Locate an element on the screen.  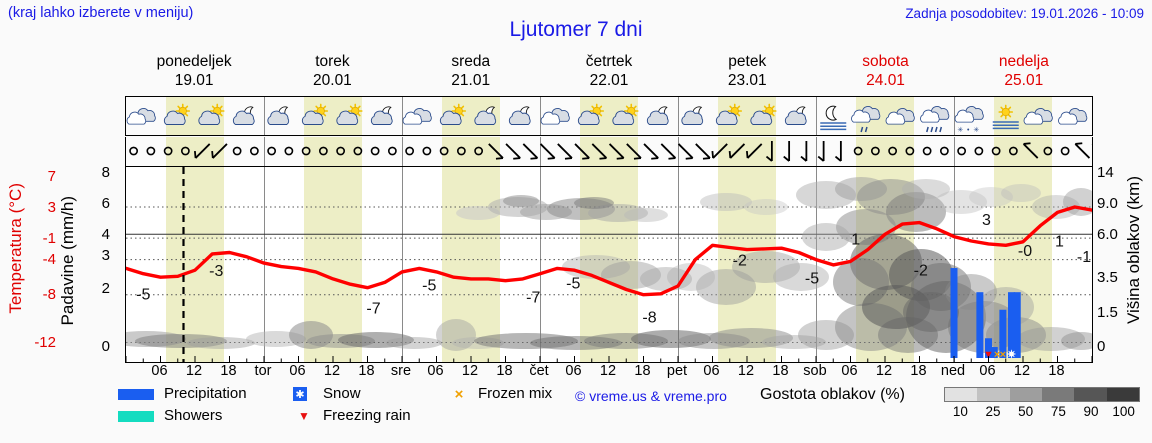
temperature-point-label: -2 is located at coordinates (921, 270).